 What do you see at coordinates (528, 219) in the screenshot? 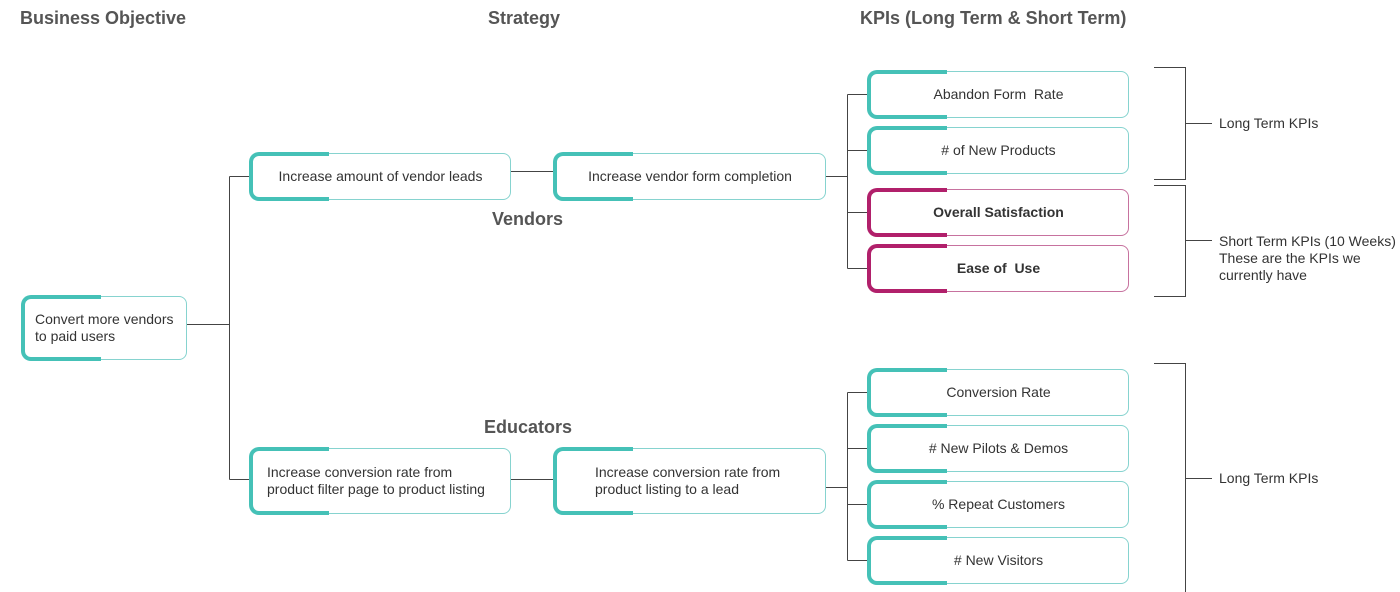
I see `group-label-vendors: Vendors` at bounding box center [528, 219].